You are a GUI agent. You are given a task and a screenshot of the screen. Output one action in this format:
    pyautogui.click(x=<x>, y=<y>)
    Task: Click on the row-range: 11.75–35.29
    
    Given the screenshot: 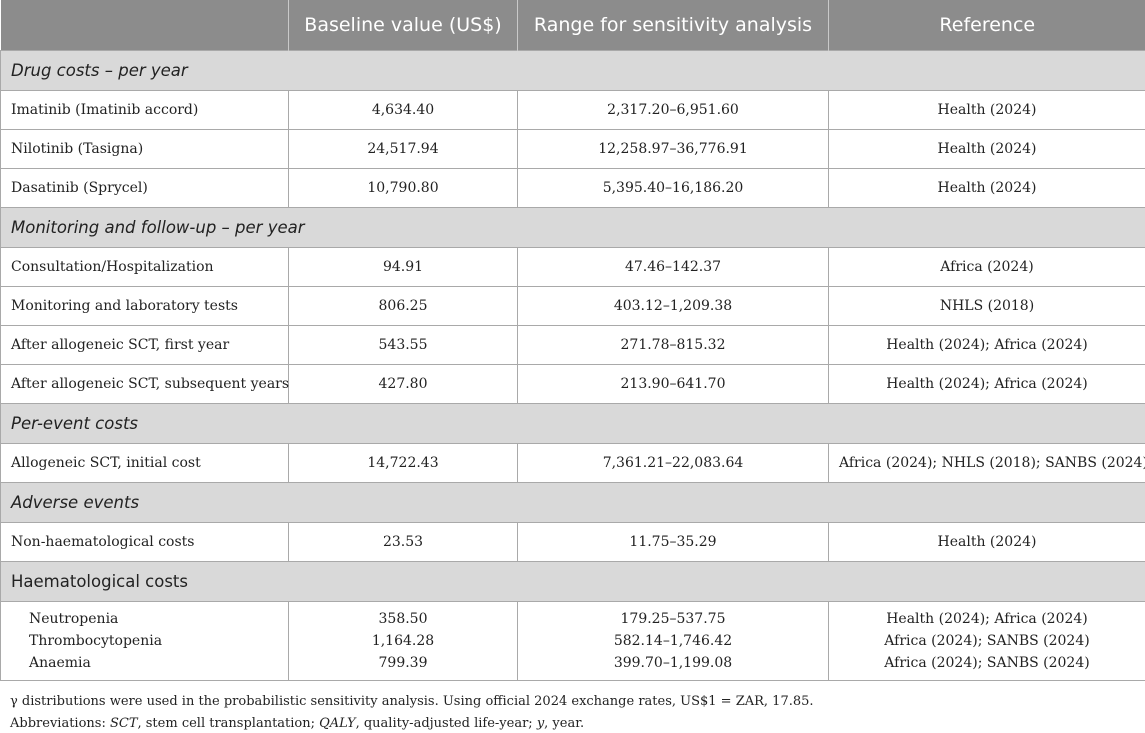 What is the action you would take?
    pyautogui.click(x=673, y=542)
    